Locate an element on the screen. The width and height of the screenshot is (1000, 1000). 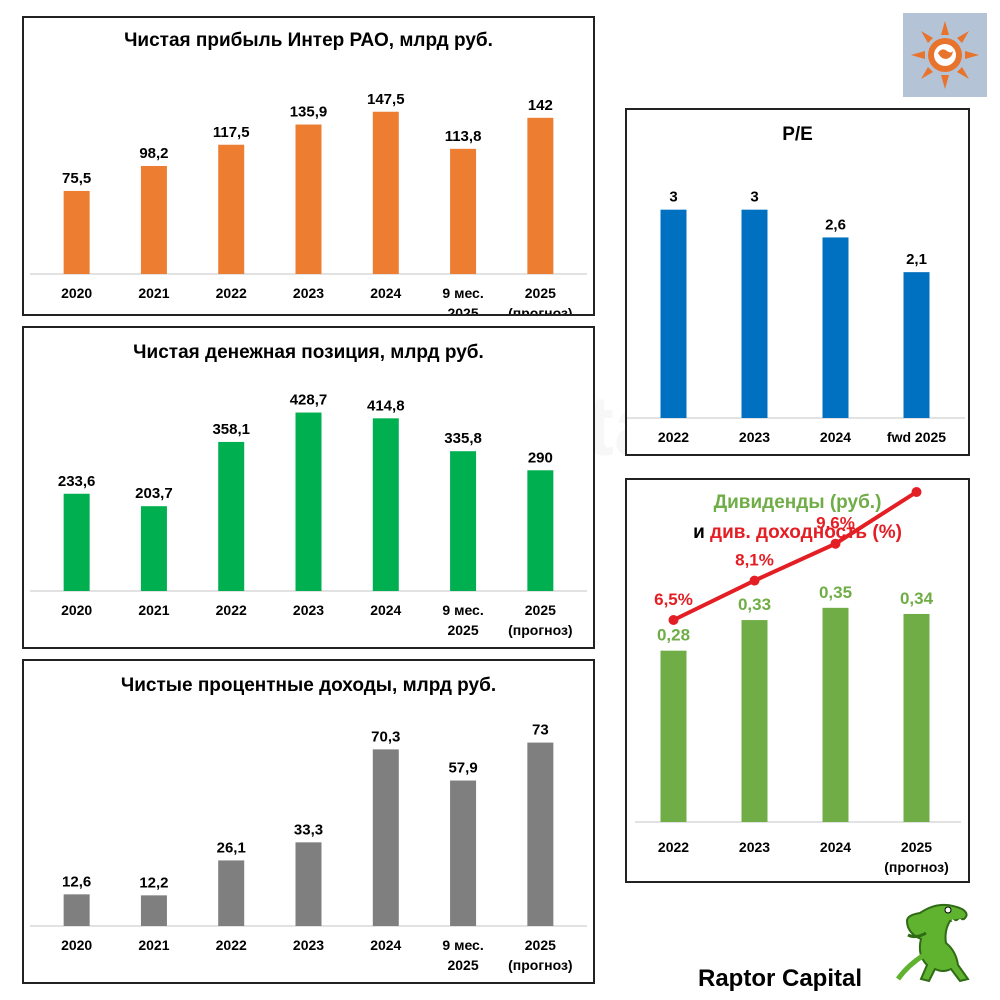
data-label: 113,8 is located at coordinates (463, 136).